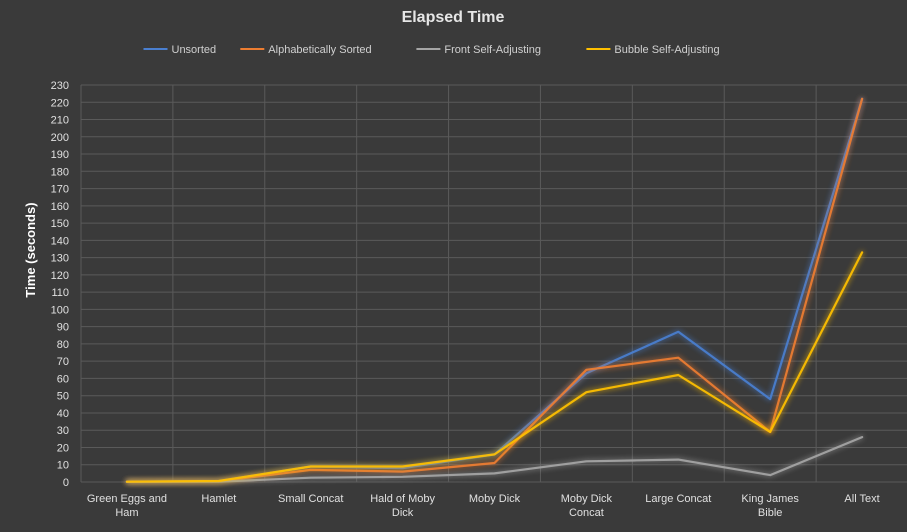  Describe the element at coordinates (63, 466) in the screenshot. I see `y-tick-label: 10` at that location.